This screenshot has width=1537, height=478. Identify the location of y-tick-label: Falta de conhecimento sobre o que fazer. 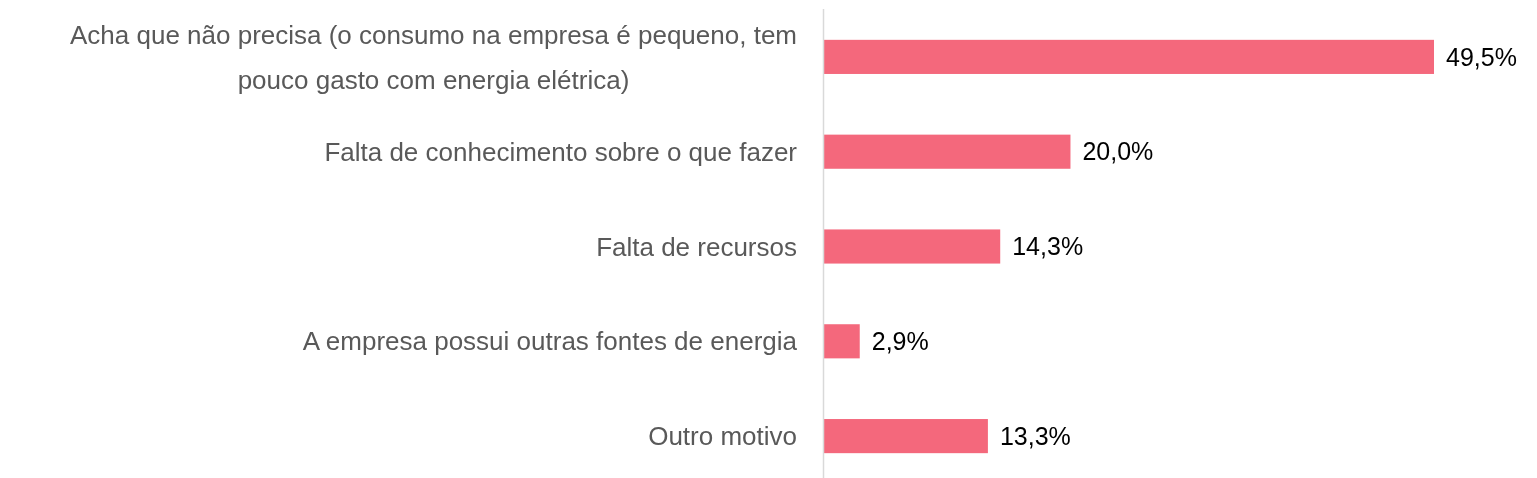
(561, 151).